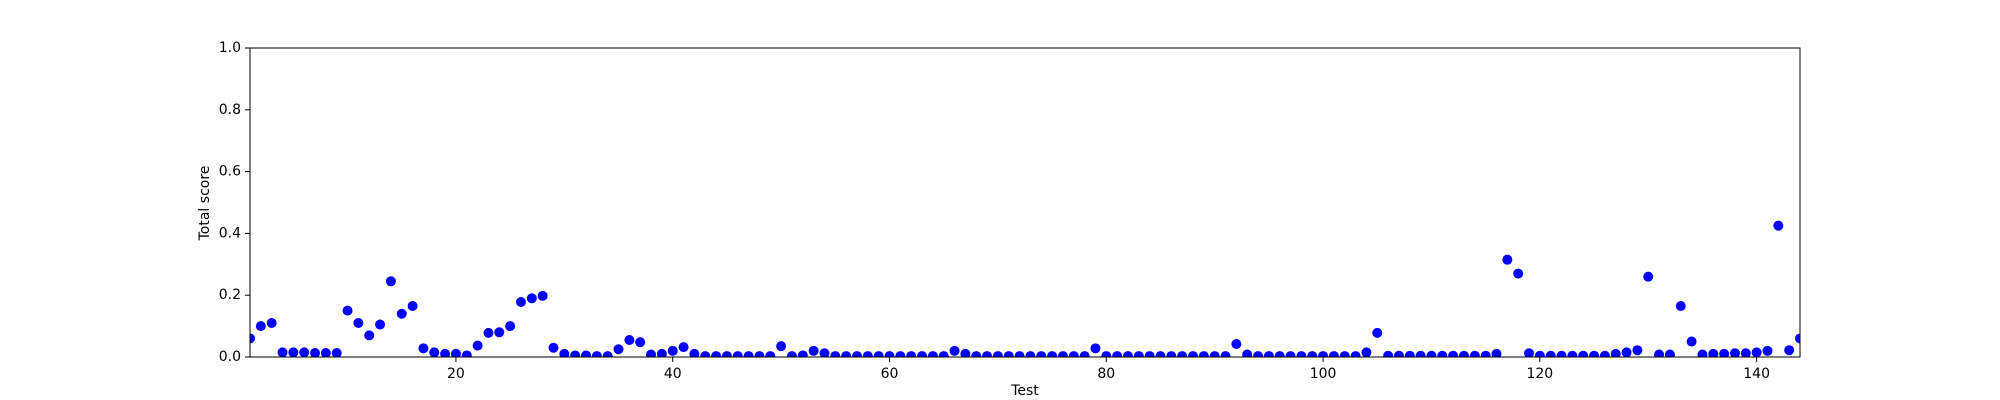 Image resolution: width=2000 pixels, height=400 pixels. I want to click on x-tick-label: 60, so click(890, 374).